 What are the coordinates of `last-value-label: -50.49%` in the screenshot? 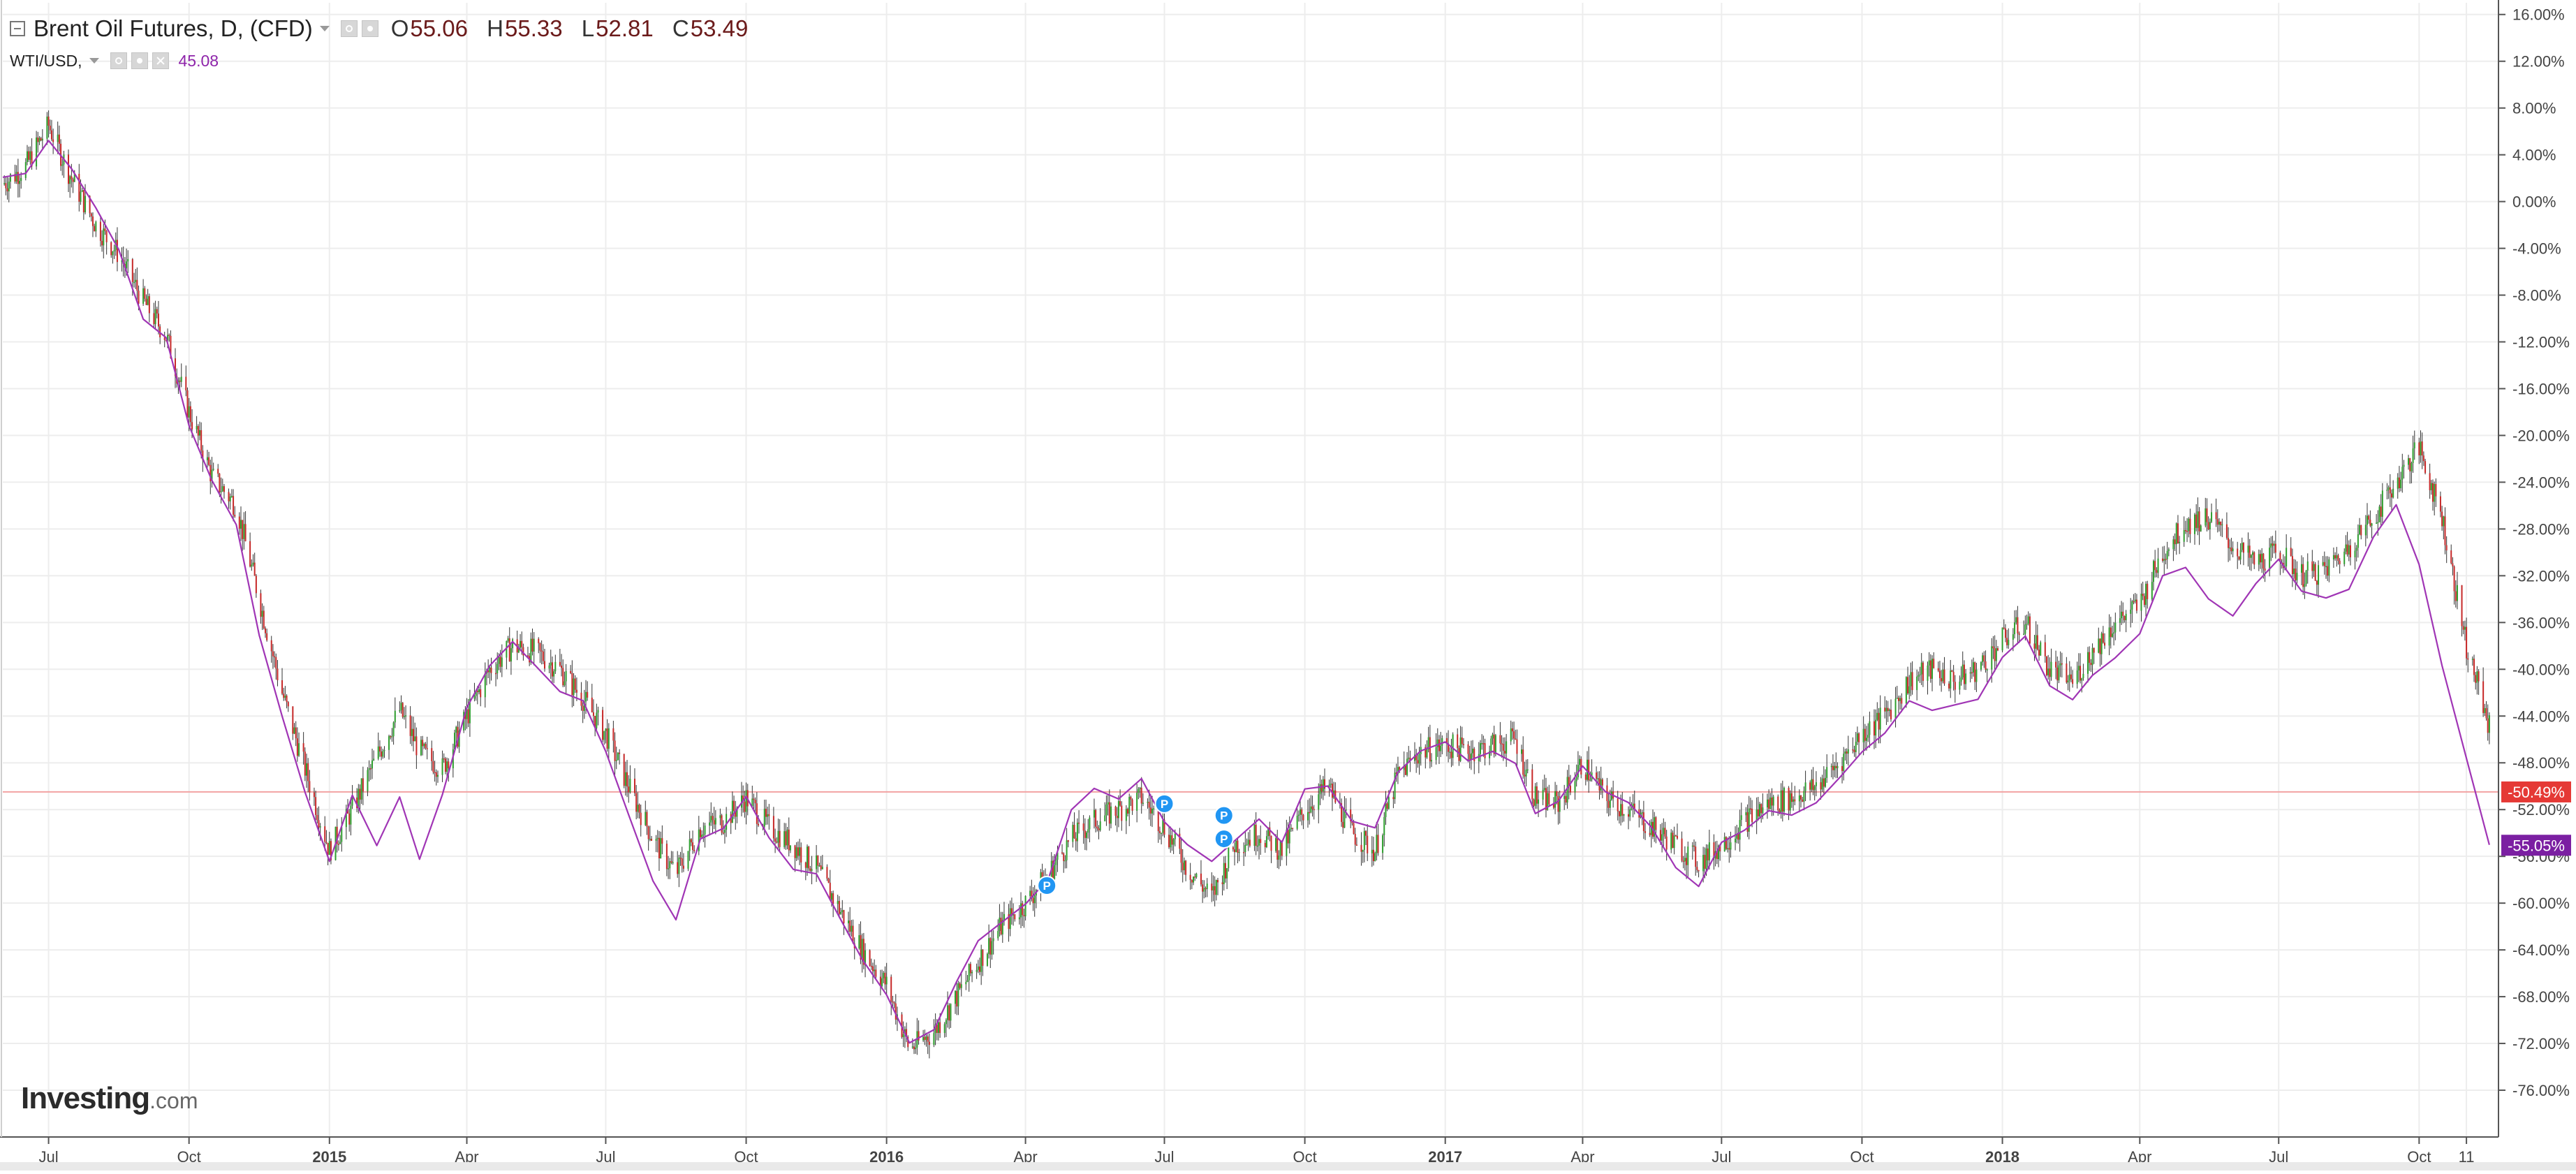 It's located at (2536, 792).